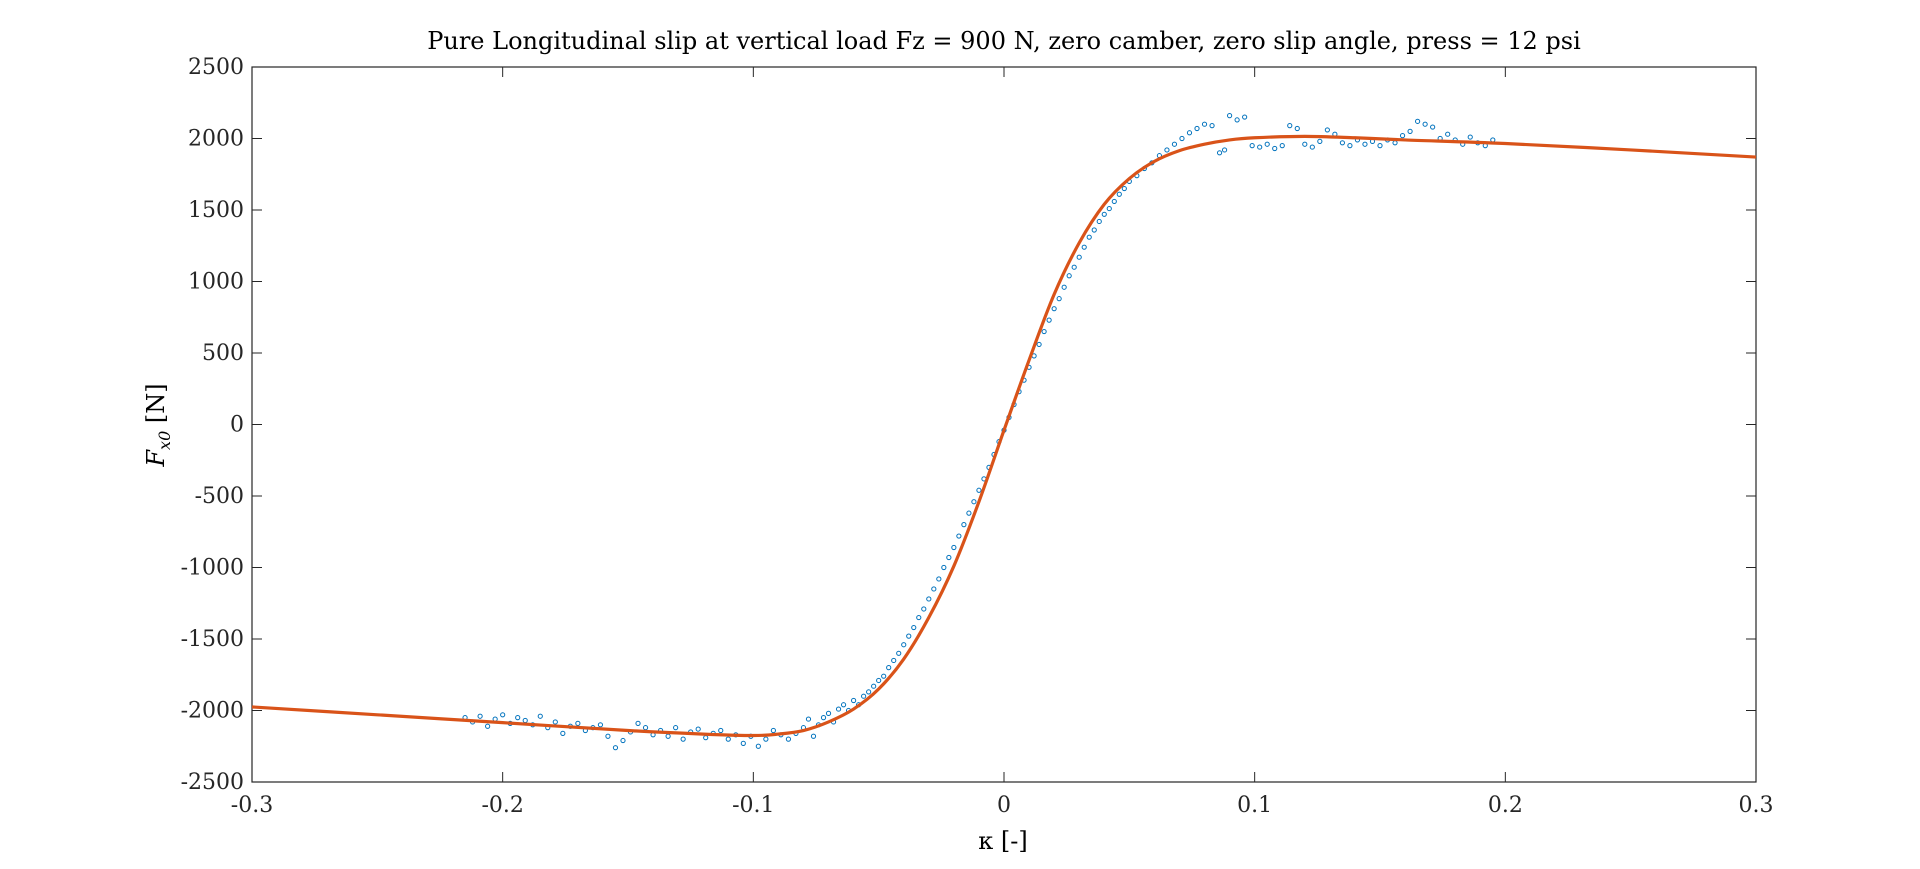 This screenshot has height=869, width=1920. What do you see at coordinates (219, 496) in the screenshot?
I see `y-tick-label: -500` at bounding box center [219, 496].